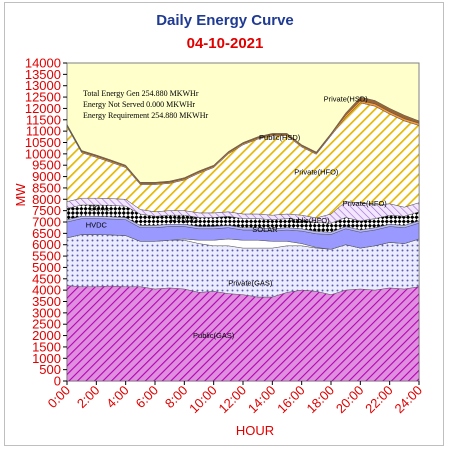 The image size is (450, 451). I want to click on y-tick-label: 12500, so click(43, 97).